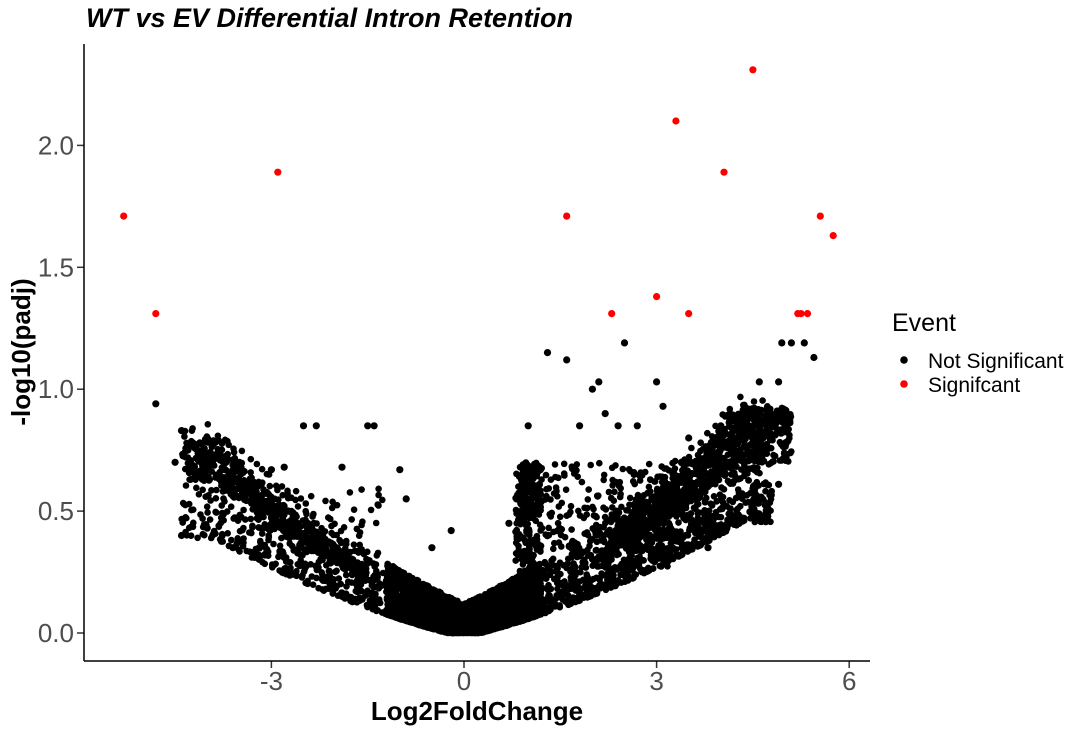 This screenshot has width=1089, height=733. I want to click on y-tick-label: 2.0, so click(56, 145).